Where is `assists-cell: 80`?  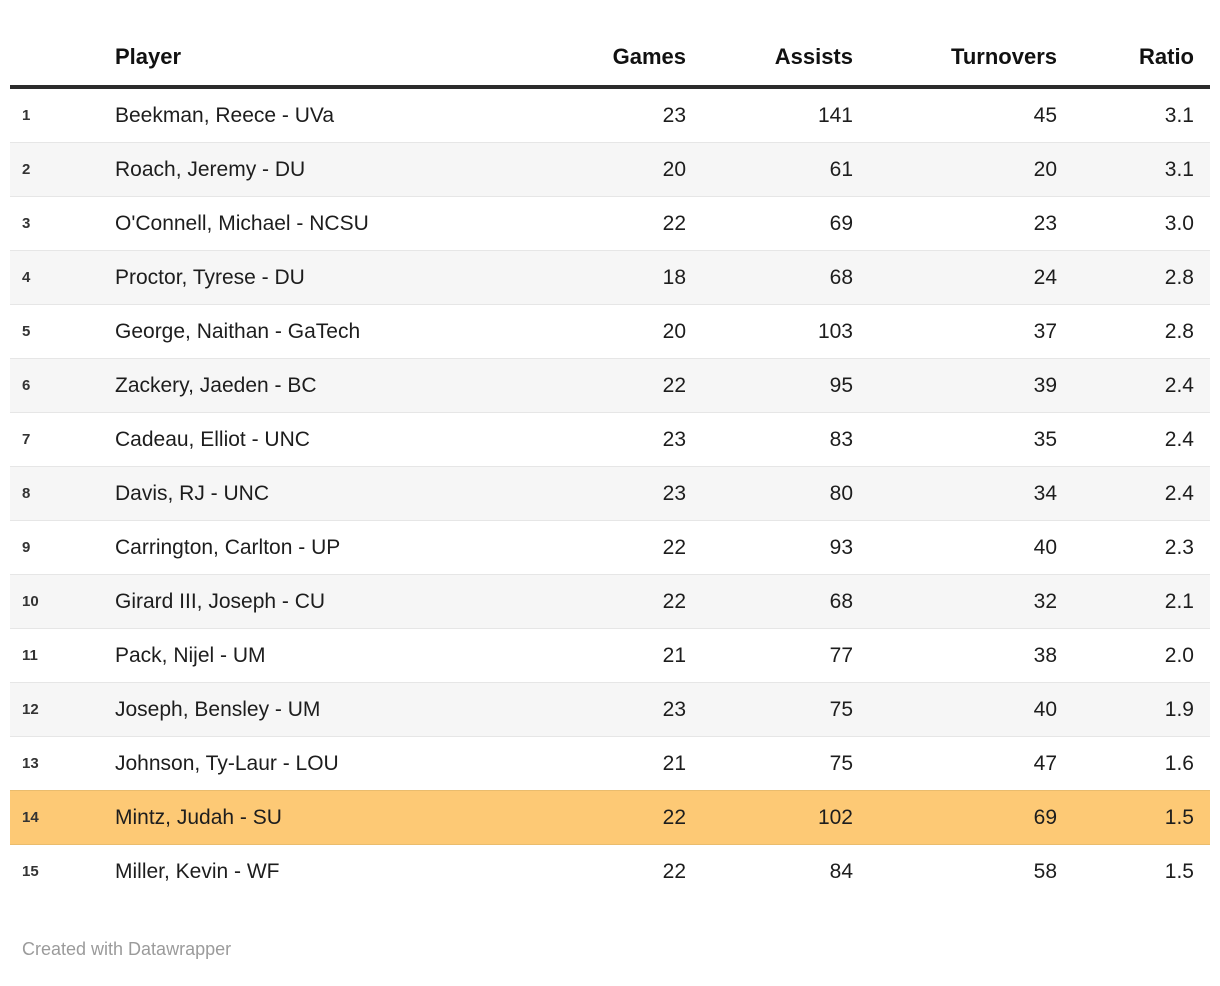 assists-cell: 80 is located at coordinates (841, 493).